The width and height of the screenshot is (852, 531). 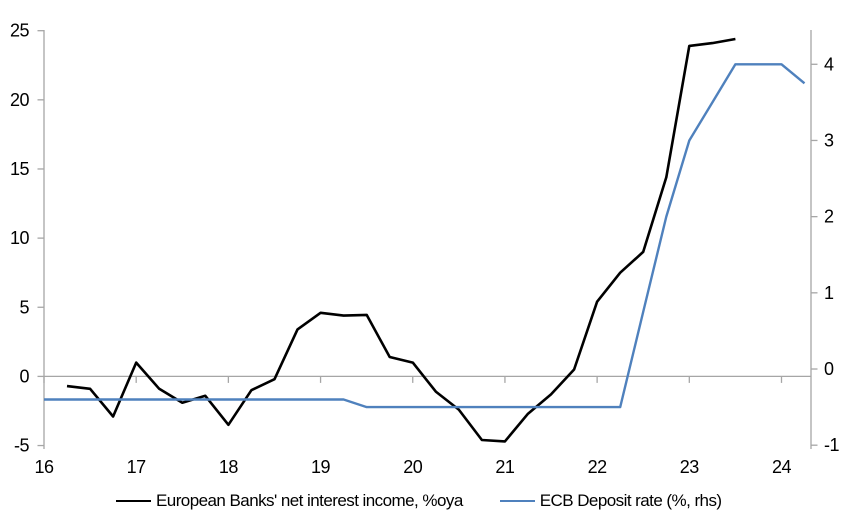 What do you see at coordinates (133, 501) in the screenshot?
I see `legend-line-swatch-black` at bounding box center [133, 501].